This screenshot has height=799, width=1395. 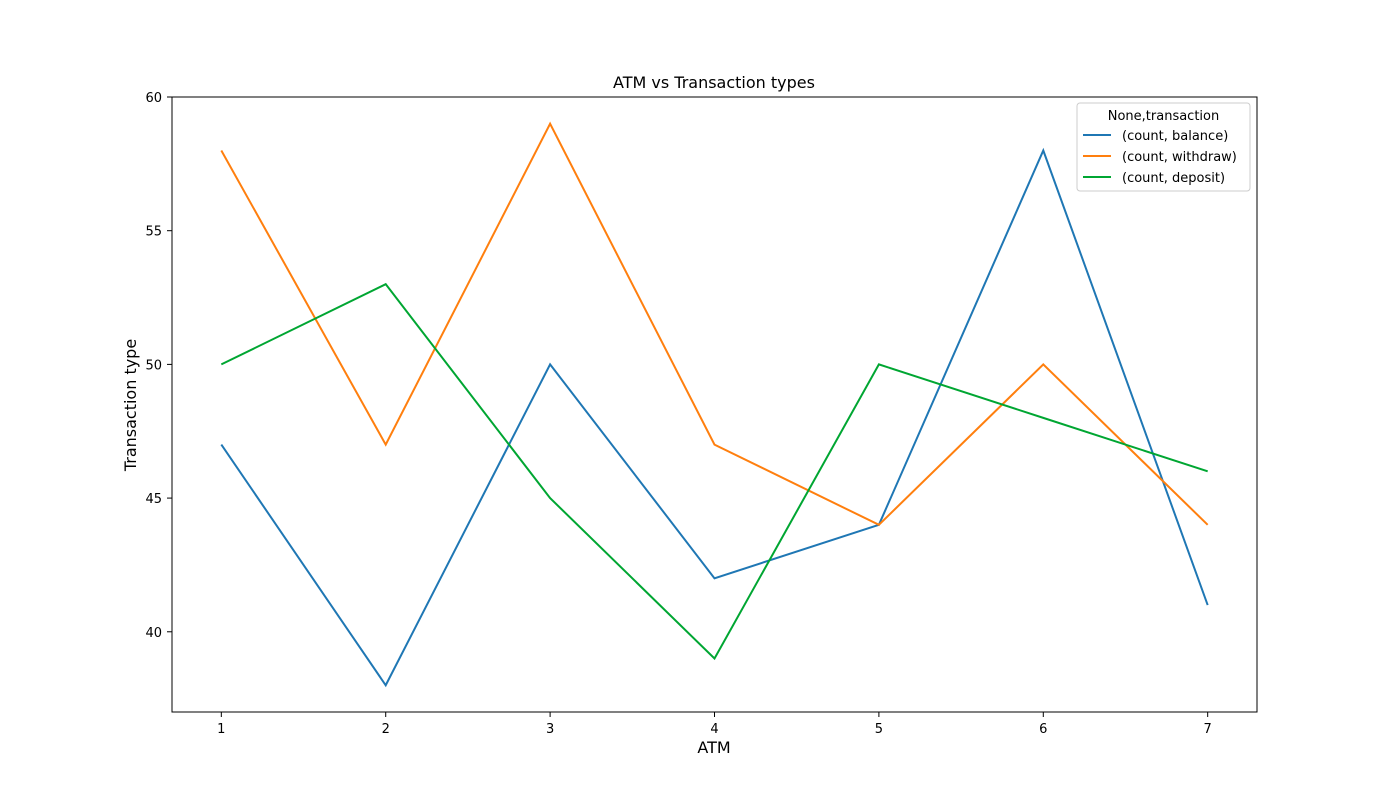 What do you see at coordinates (153, 365) in the screenshot?
I see `y-tick-label: 50` at bounding box center [153, 365].